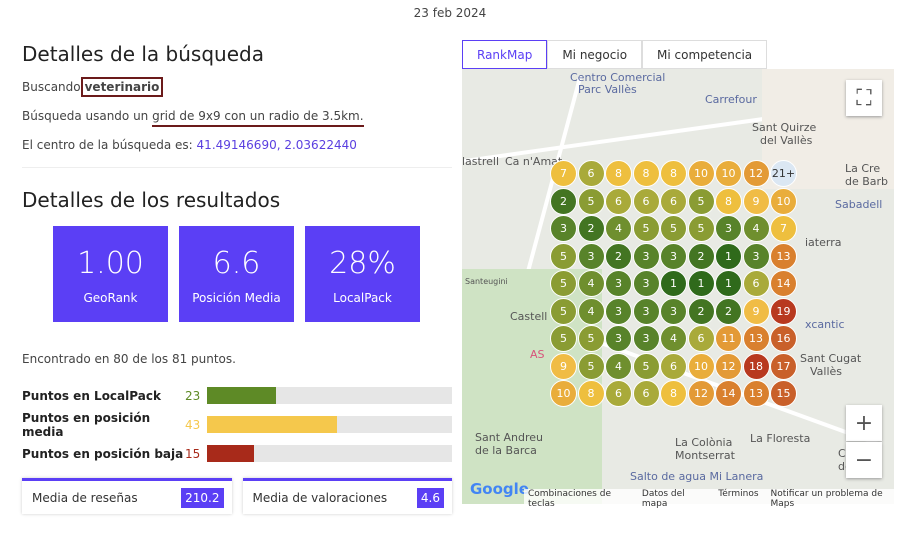 The width and height of the screenshot is (900, 536). I want to click on rank-dot: 18, so click(756, 366).